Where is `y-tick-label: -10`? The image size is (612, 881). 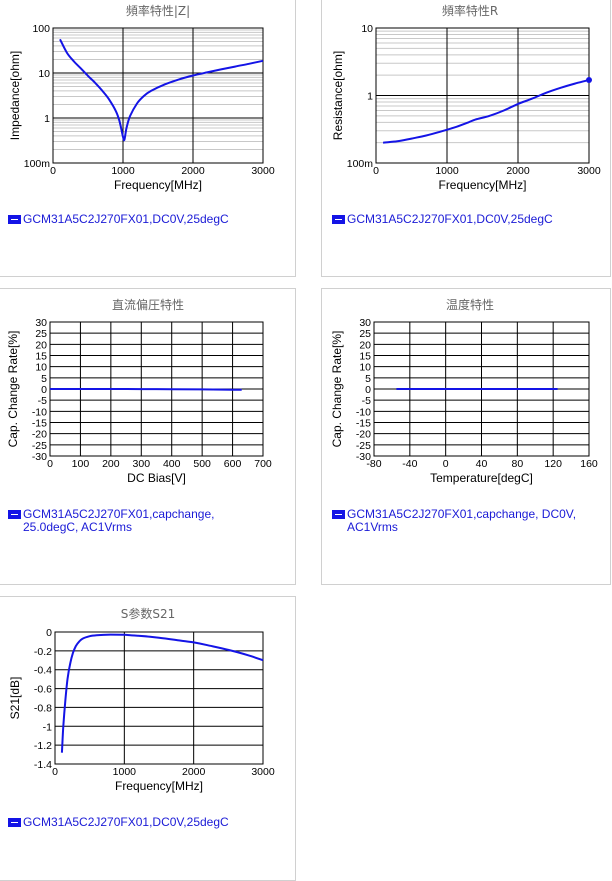 y-tick-label: -10 is located at coordinates (363, 412).